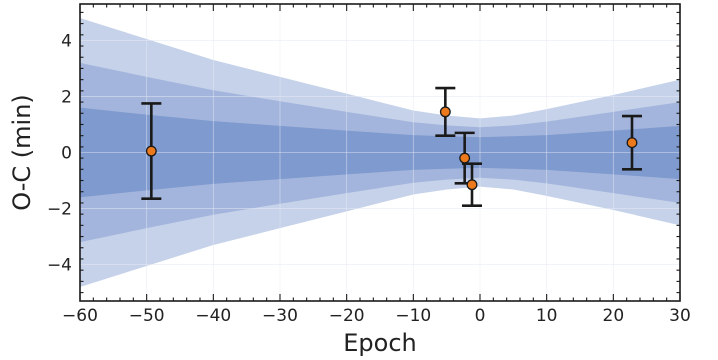 The width and height of the screenshot is (718, 360). What do you see at coordinates (280, 316) in the screenshot?
I see `x-tick-label: −30` at bounding box center [280, 316].